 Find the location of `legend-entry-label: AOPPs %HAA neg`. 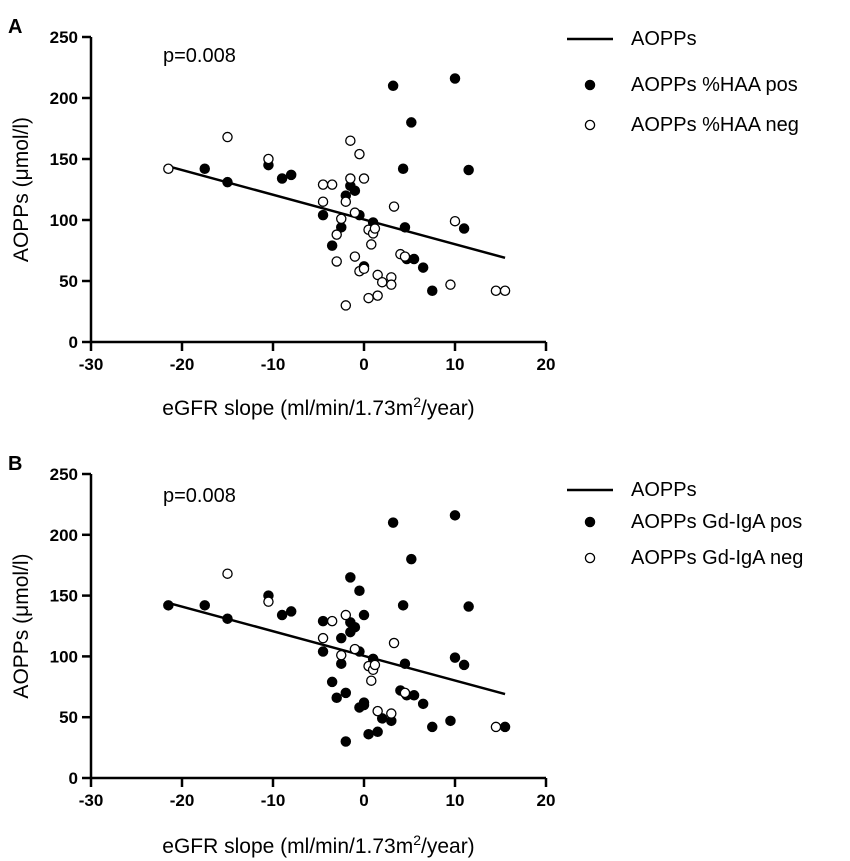

legend-entry-label: AOPPs %HAA neg is located at coordinates (715, 125).